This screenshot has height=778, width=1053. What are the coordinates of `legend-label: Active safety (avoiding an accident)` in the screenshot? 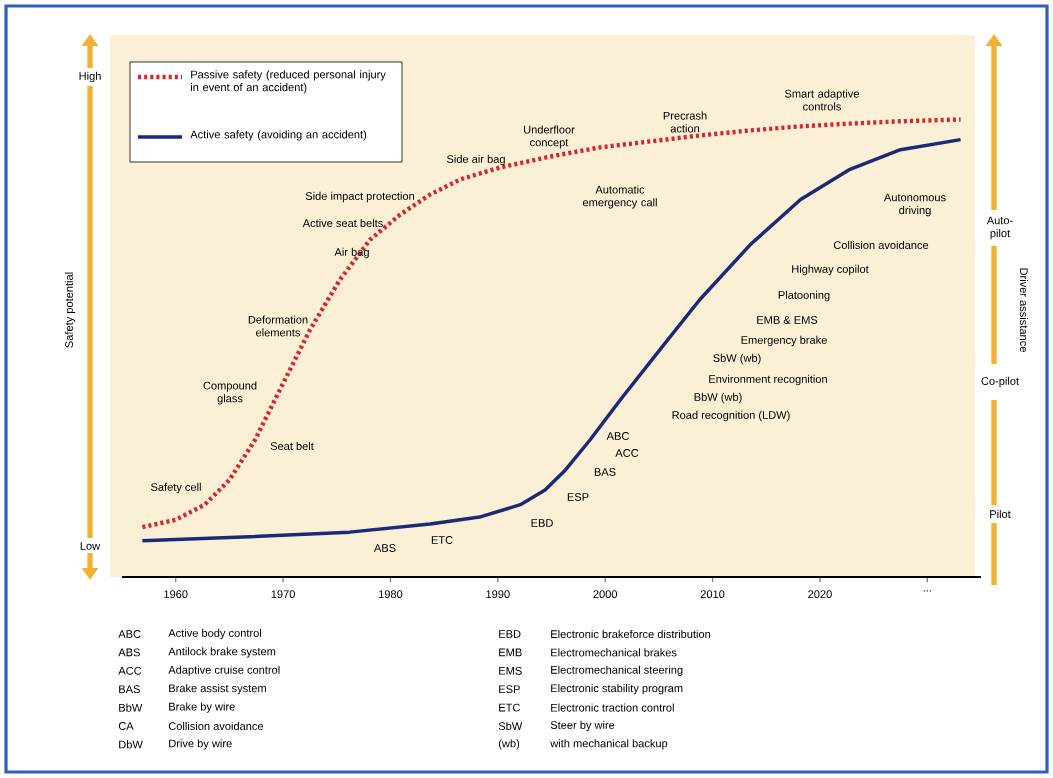 It's located at (278, 135).